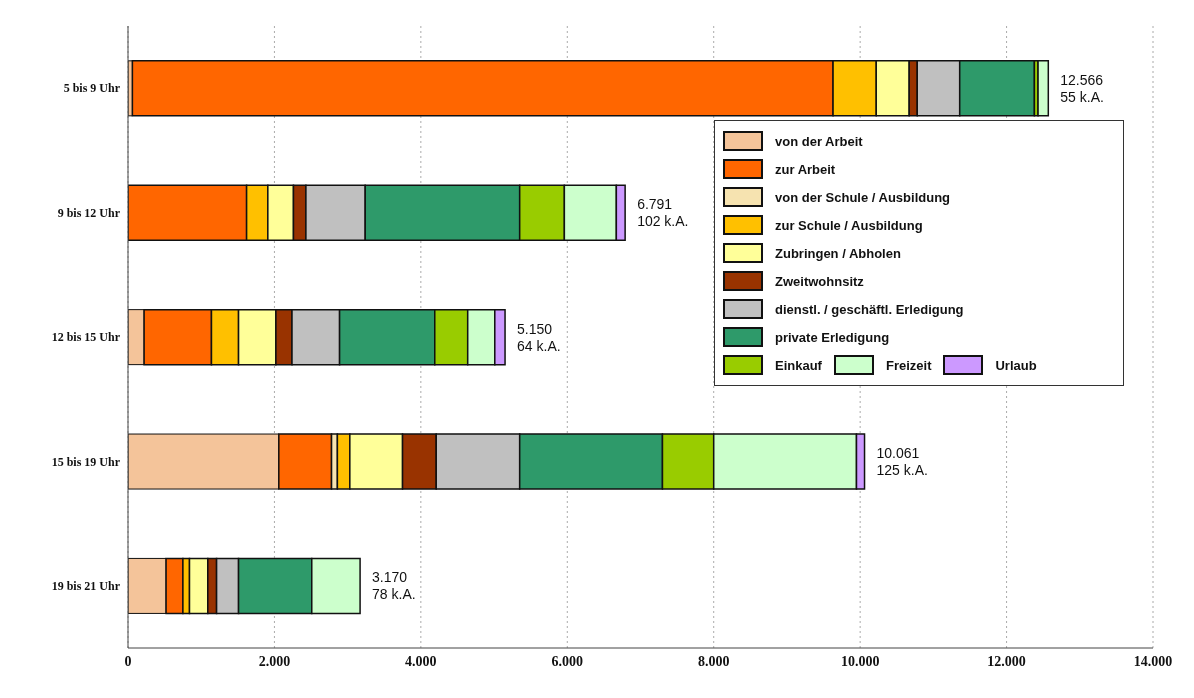 The height and width of the screenshot is (698, 1194). What do you see at coordinates (1082, 79) in the screenshot?
I see `total-label: 12.566` at bounding box center [1082, 79].